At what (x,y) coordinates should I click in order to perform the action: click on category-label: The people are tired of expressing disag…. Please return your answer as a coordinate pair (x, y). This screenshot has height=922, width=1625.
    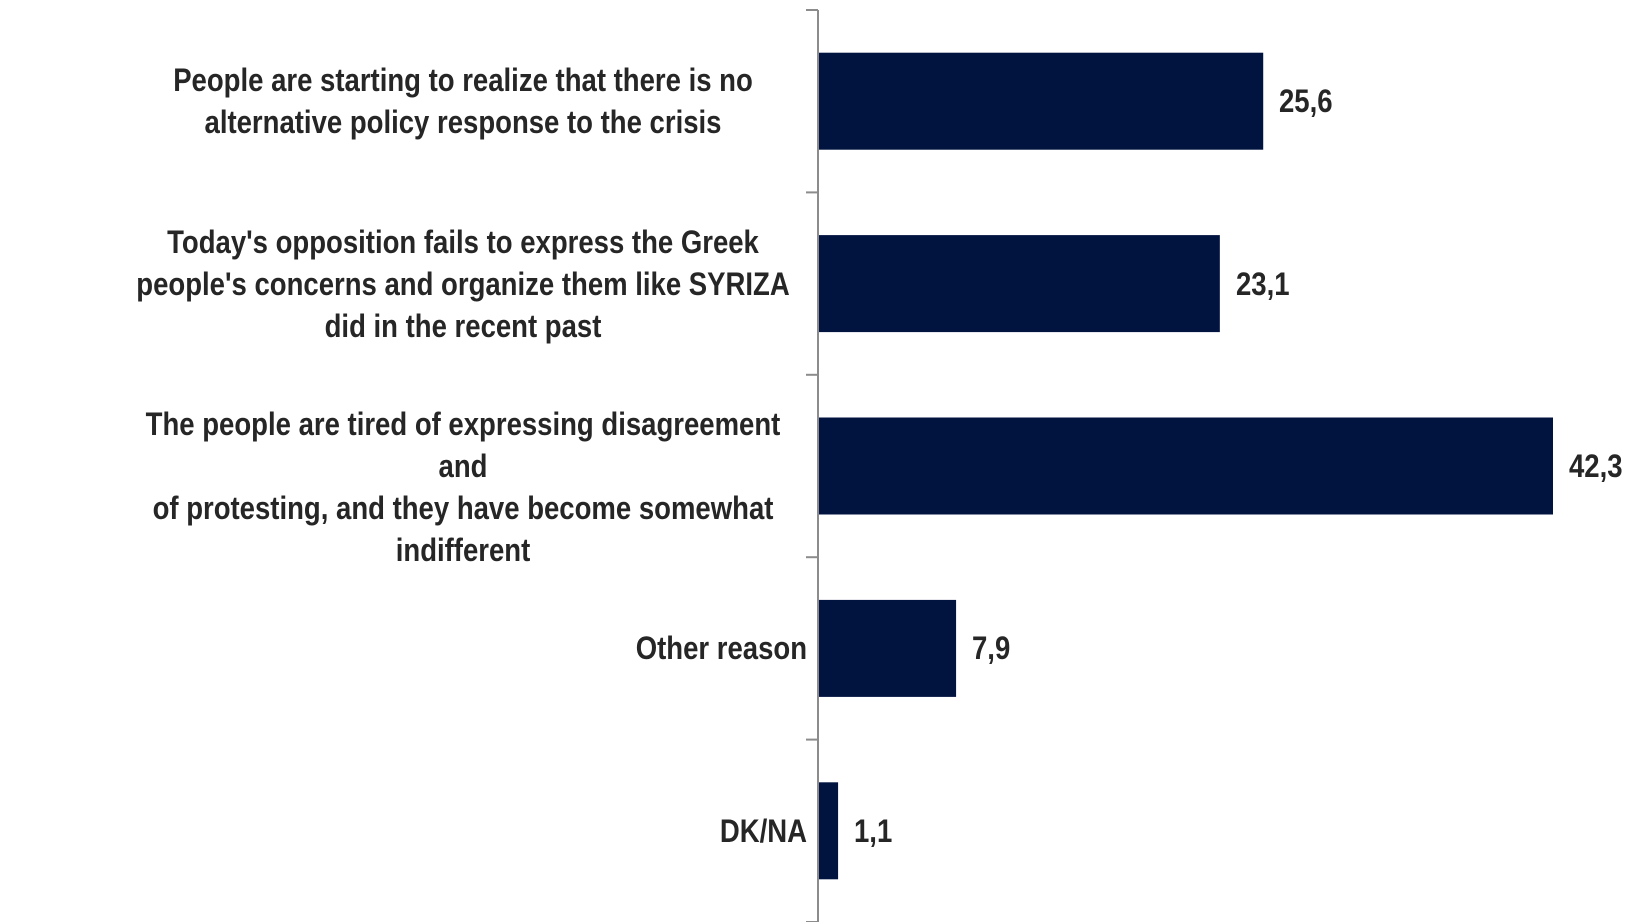
    Looking at the image, I should click on (463, 487).